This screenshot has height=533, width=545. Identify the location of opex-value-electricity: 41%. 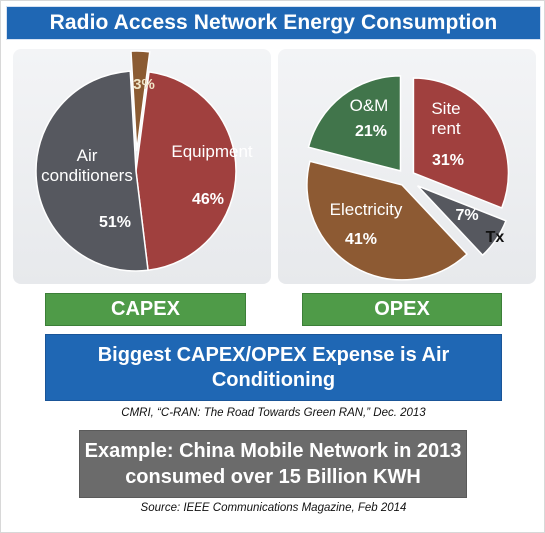
(361, 239).